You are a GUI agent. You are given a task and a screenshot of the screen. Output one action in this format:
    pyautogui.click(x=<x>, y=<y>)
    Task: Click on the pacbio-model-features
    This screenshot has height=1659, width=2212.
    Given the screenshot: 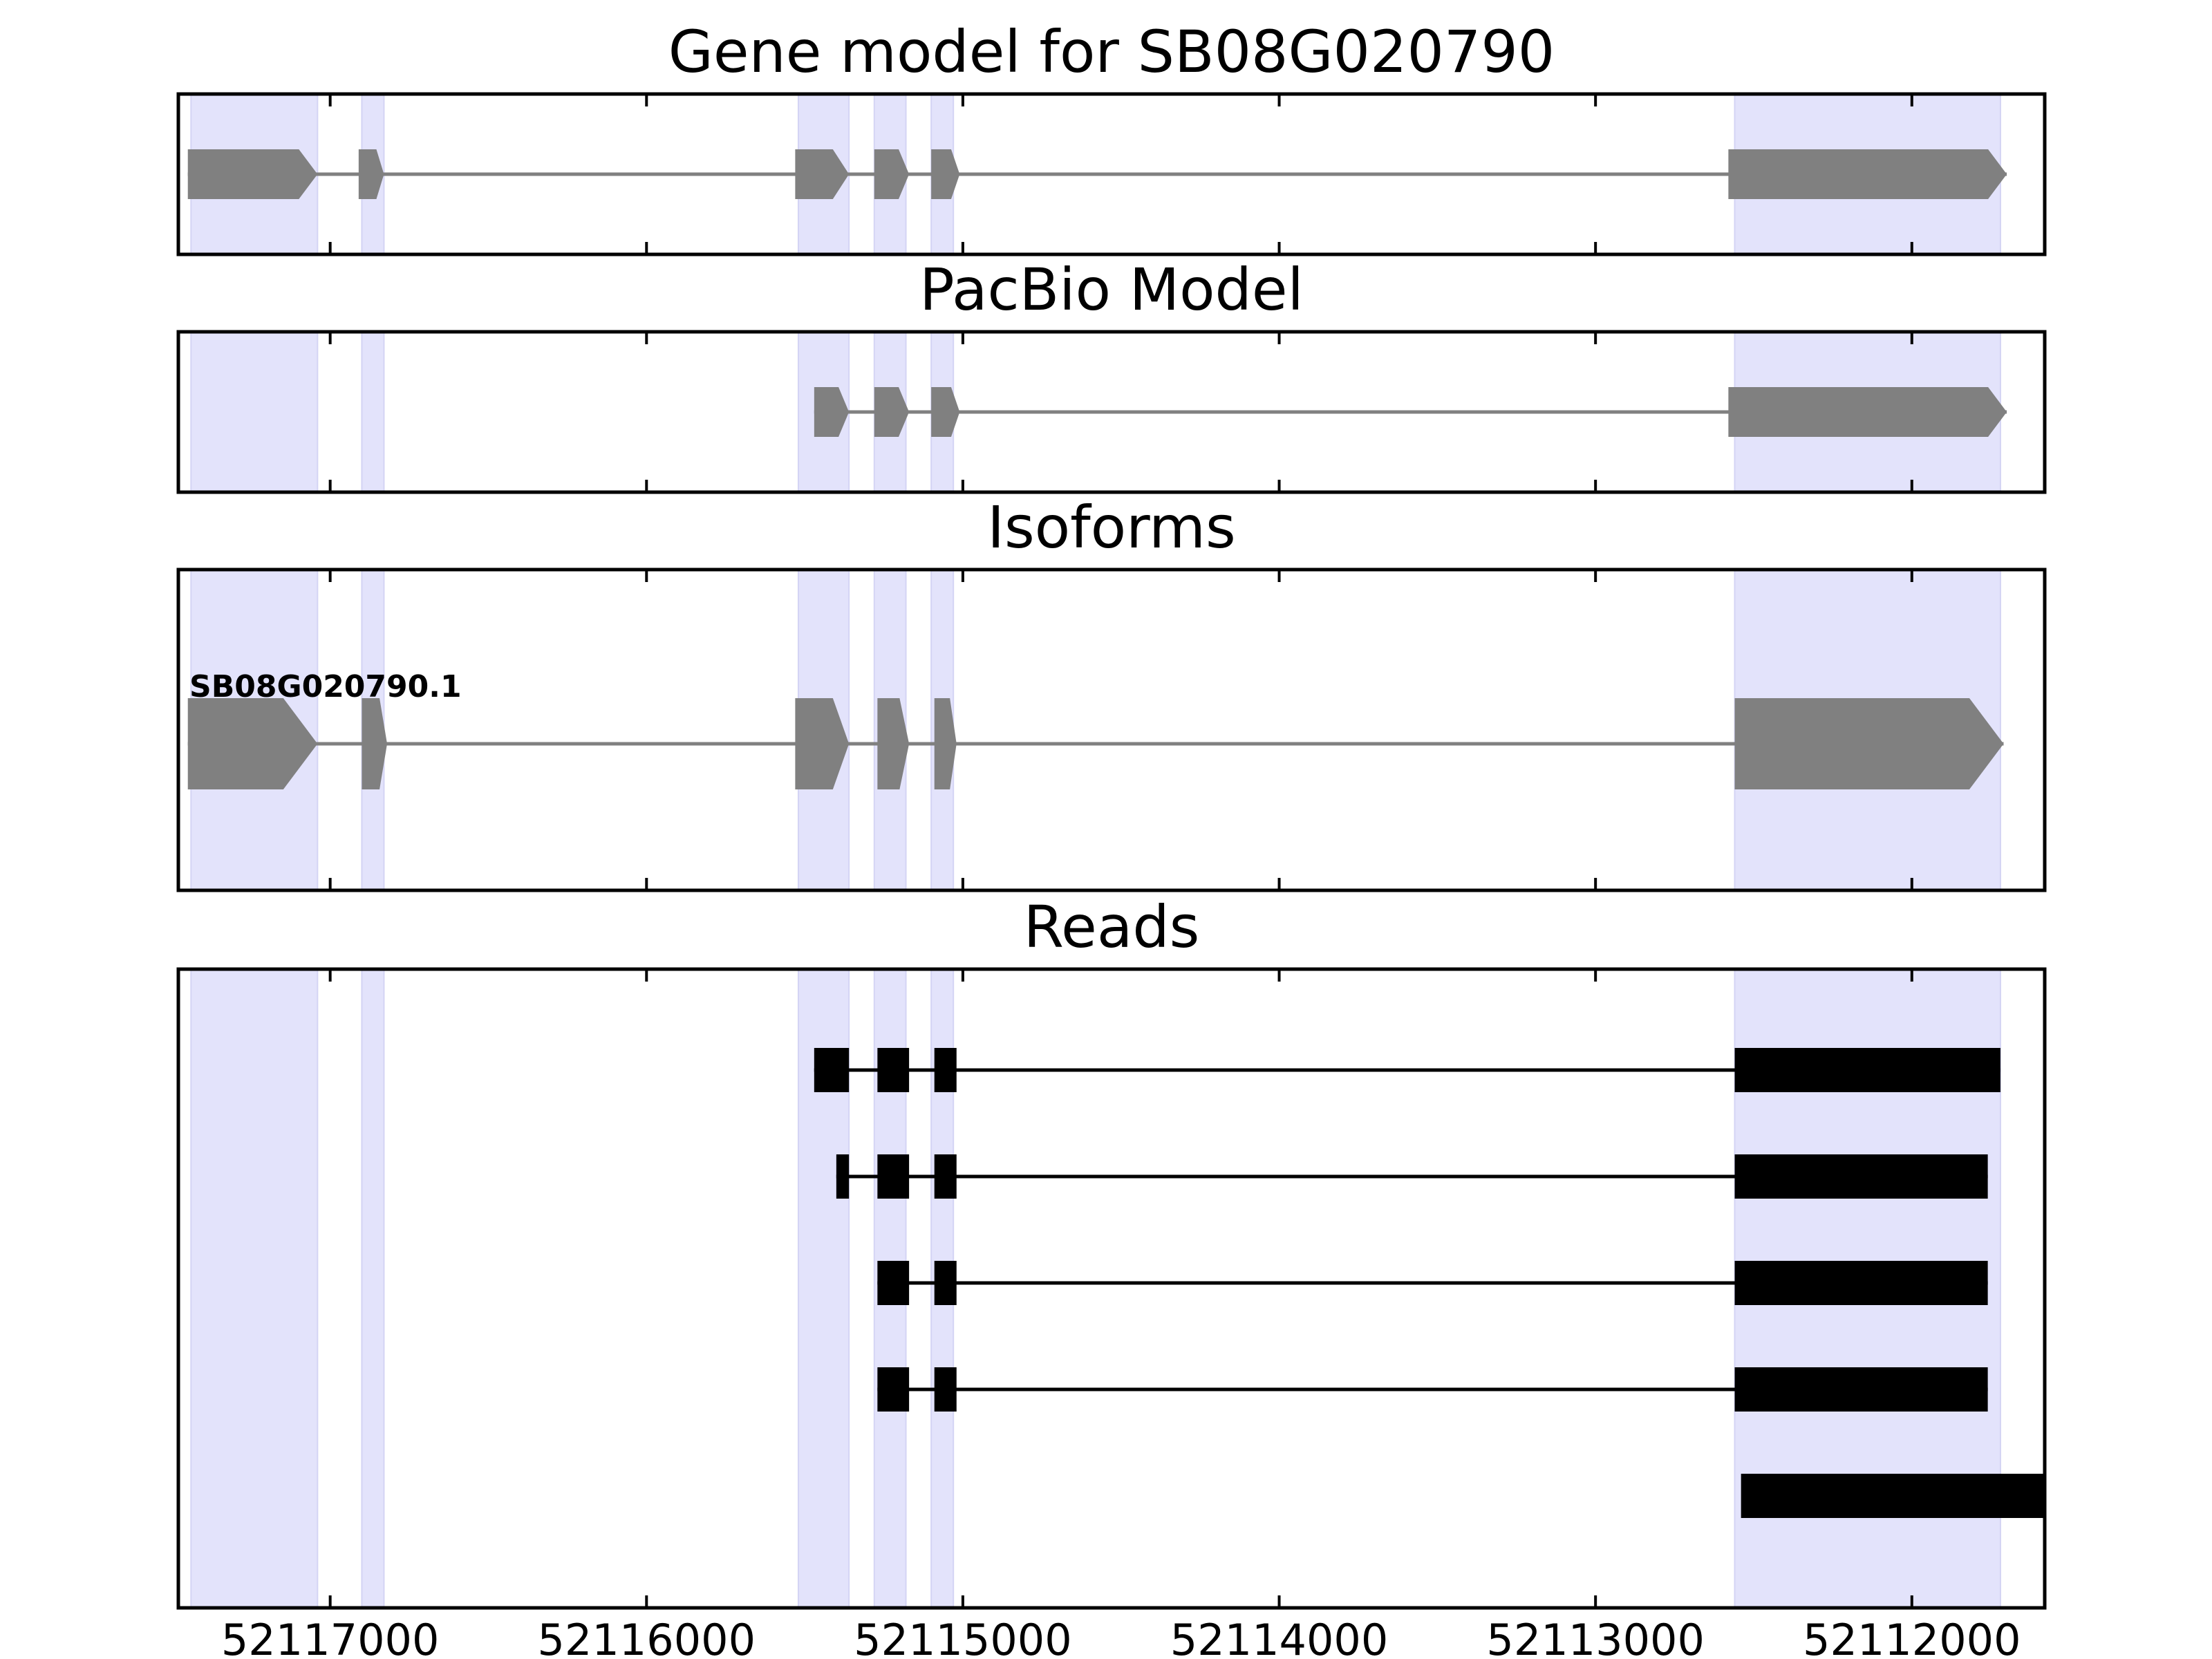 What is the action you would take?
    pyautogui.click(x=1410, y=412)
    